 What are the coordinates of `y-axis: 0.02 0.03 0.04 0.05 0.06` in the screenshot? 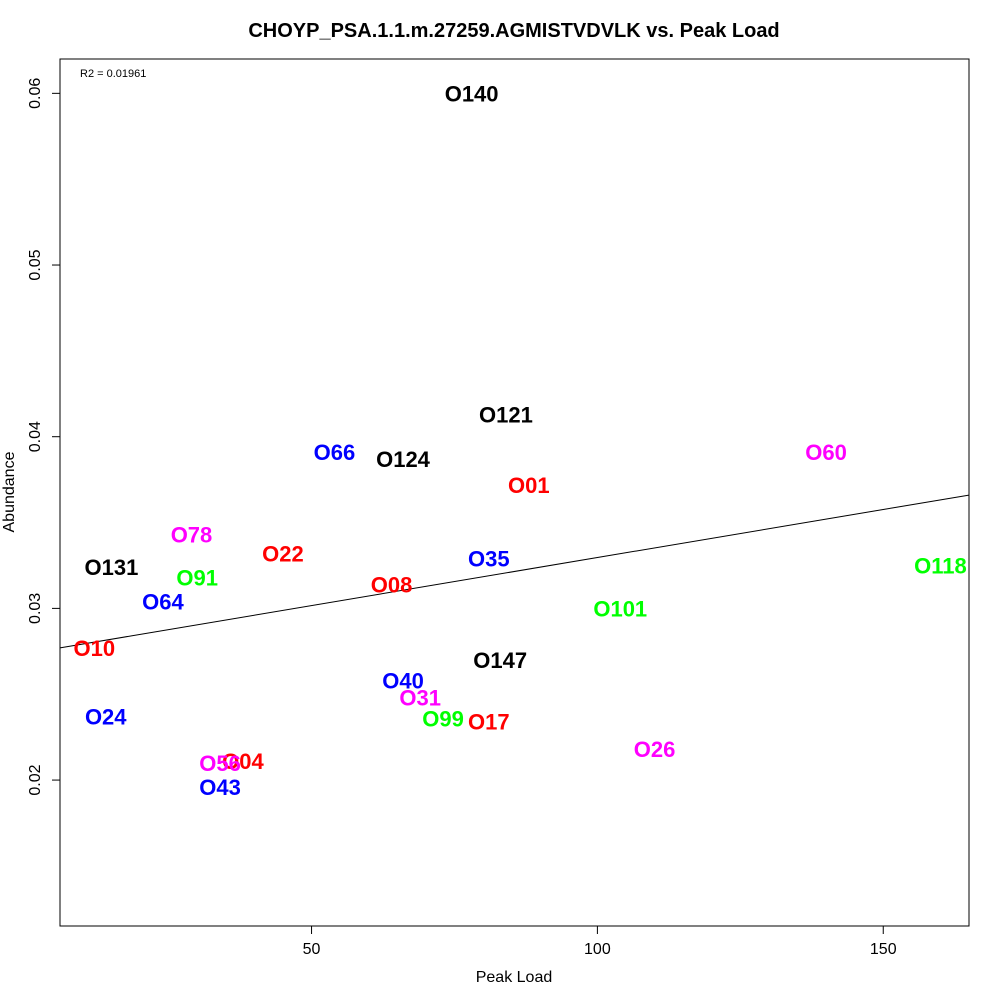 It's located at (43, 437).